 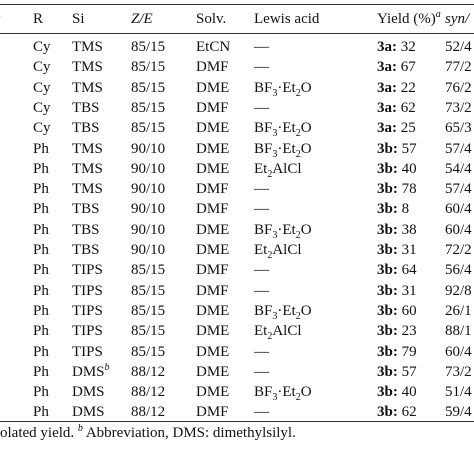 What do you see at coordinates (37, 433) in the screenshot?
I see `footnote-a-text: olated yield.` at bounding box center [37, 433].